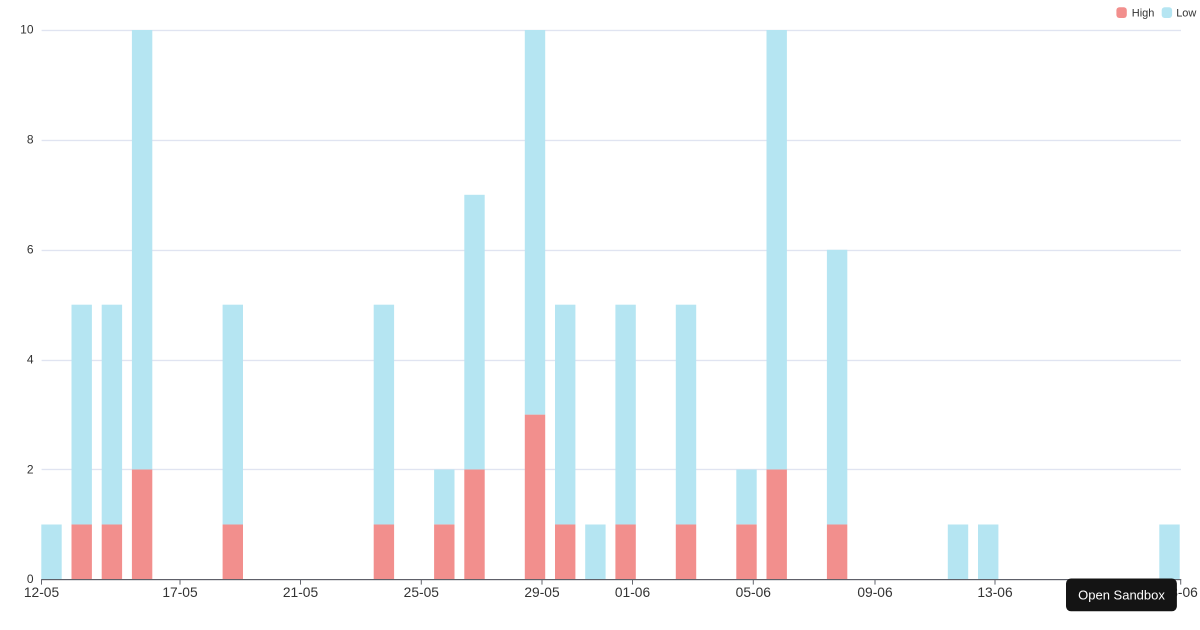 The image size is (1200, 630). What do you see at coordinates (30, 579) in the screenshot?
I see `svg-text: 0` at bounding box center [30, 579].